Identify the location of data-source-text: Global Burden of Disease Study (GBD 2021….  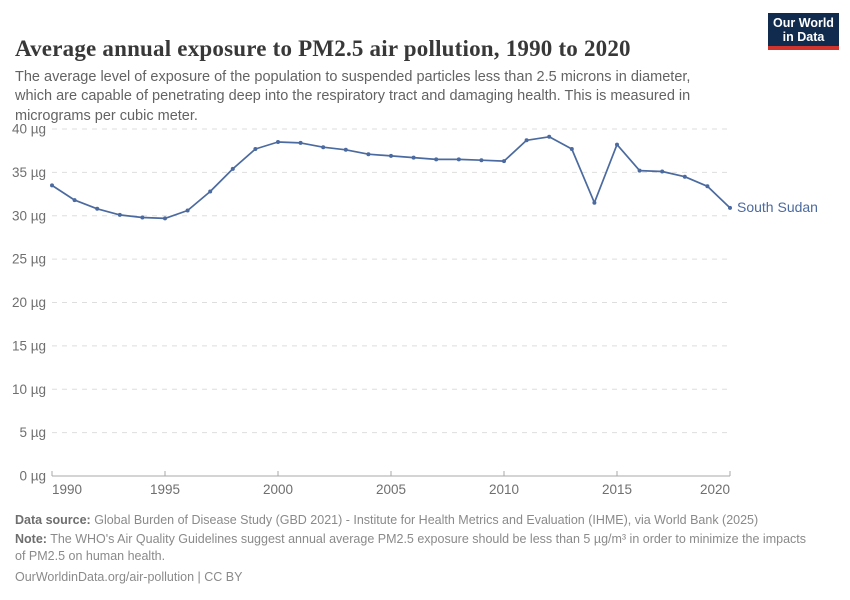
(426, 520).